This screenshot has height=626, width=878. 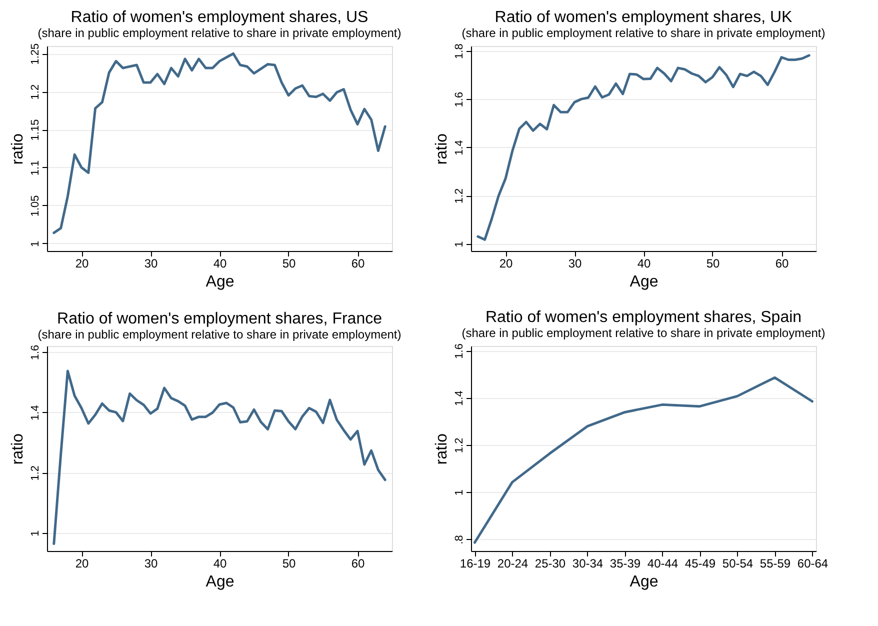 I want to click on chart-title: Ratio of women's employment shares, UK, so click(x=643, y=17).